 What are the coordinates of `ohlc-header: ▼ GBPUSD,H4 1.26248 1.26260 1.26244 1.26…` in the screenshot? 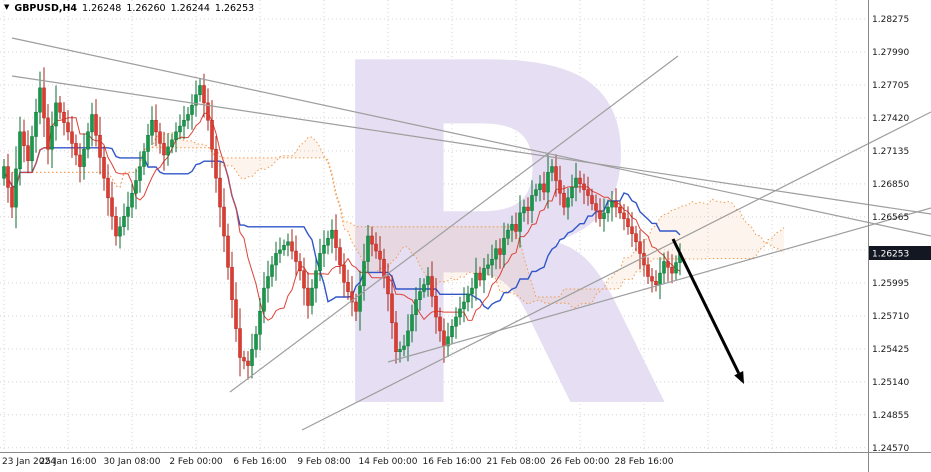 It's located at (129, 8).